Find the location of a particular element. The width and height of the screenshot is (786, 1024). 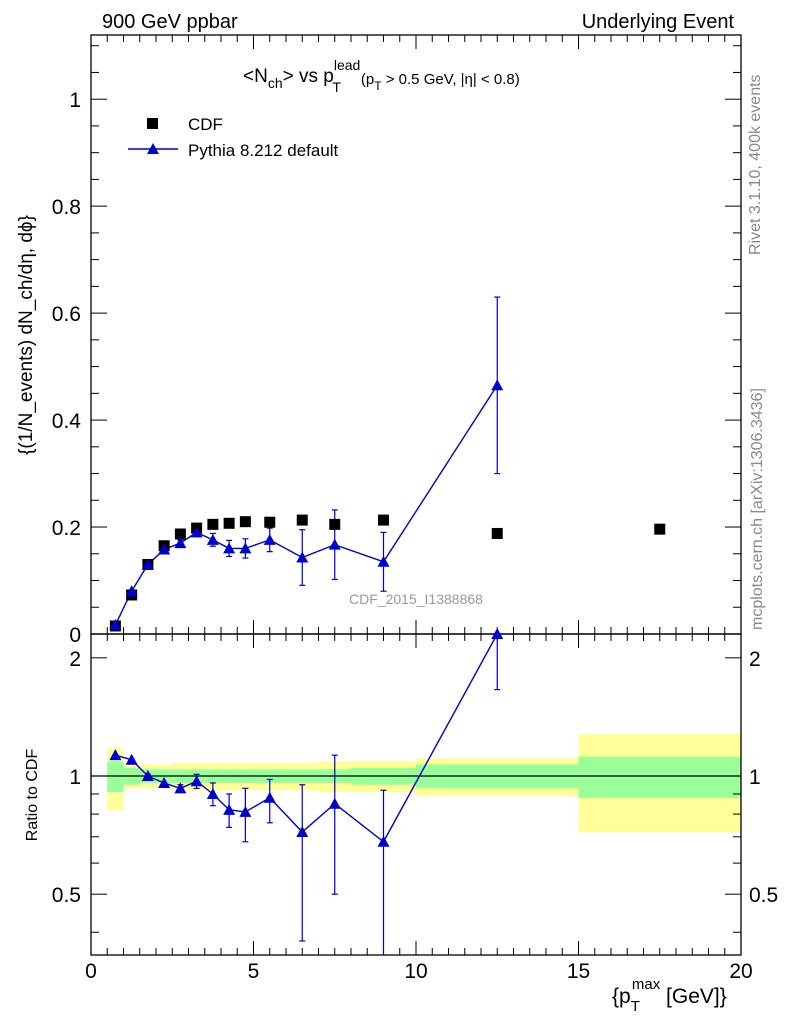

header-left-label: 900 GeV ppbar is located at coordinates (170, 22).